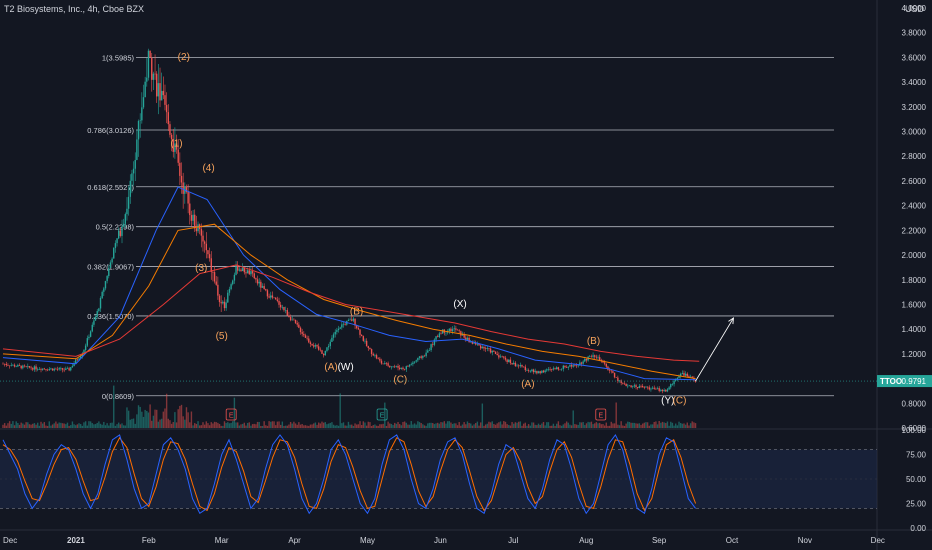 The height and width of the screenshot is (550, 932). I want to click on price-tick-label-6: 2.8000, so click(914, 156).